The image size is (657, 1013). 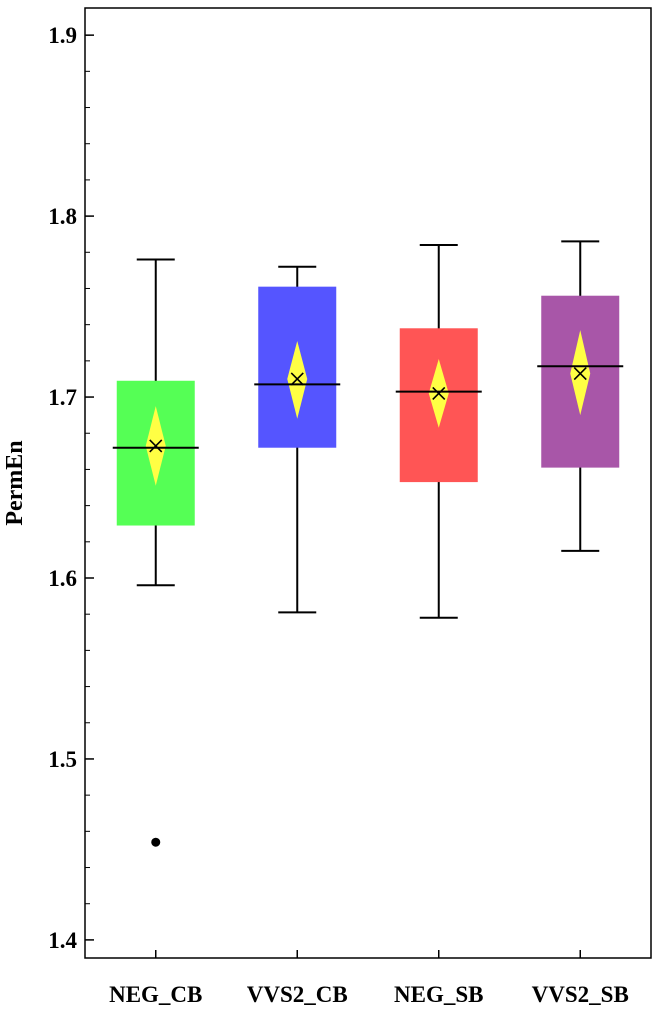 What do you see at coordinates (62, 397) in the screenshot?
I see `y-tick-label: 1.7` at bounding box center [62, 397].